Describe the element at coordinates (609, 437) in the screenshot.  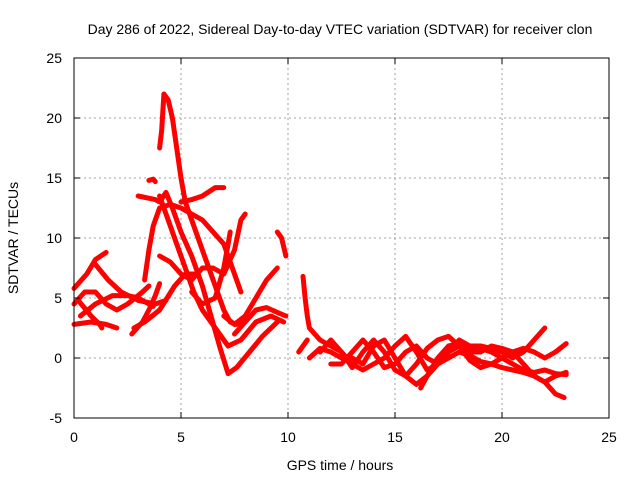
I see `x-tick-label: 25` at that location.